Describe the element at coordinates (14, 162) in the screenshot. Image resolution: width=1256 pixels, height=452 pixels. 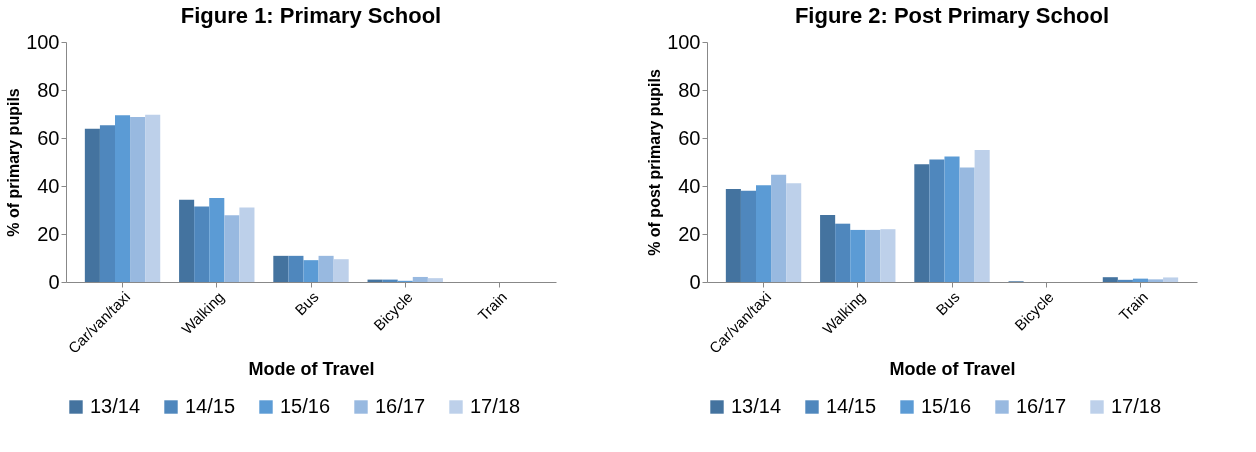
I see `y-axis-title: % of primary pupils` at that location.